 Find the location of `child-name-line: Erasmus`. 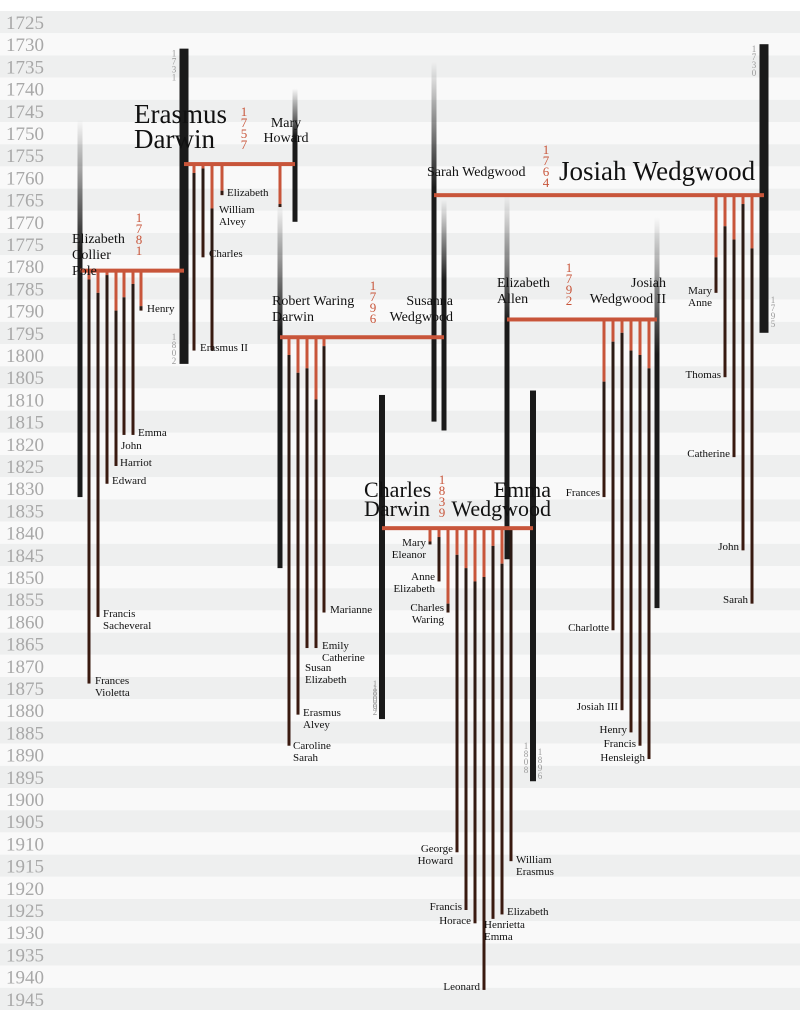

child-name-line: Erasmus is located at coordinates (535, 872).